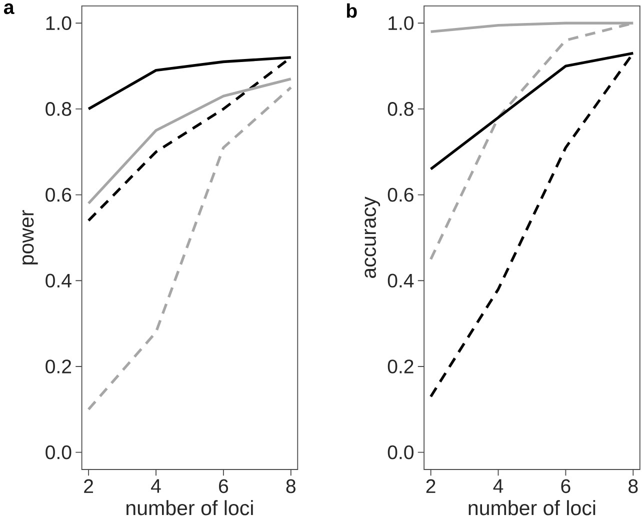 The image size is (642, 519). What do you see at coordinates (30, 237) in the screenshot?
I see `y-axis-title: power` at bounding box center [30, 237].